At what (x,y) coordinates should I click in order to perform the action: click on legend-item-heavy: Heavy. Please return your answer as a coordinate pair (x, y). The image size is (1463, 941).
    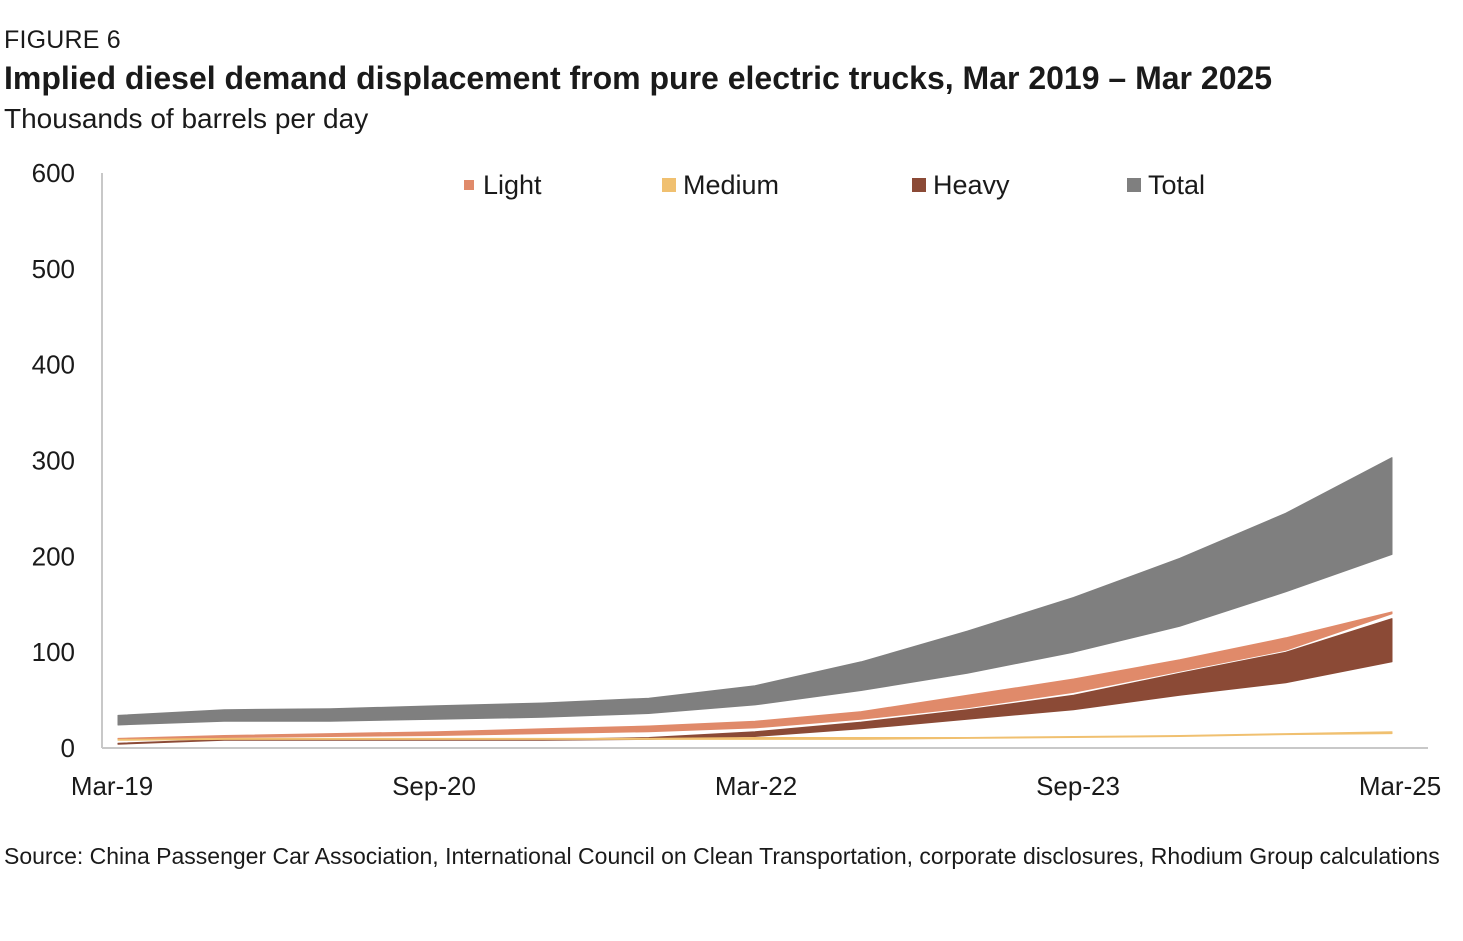
    Looking at the image, I should click on (961, 185).